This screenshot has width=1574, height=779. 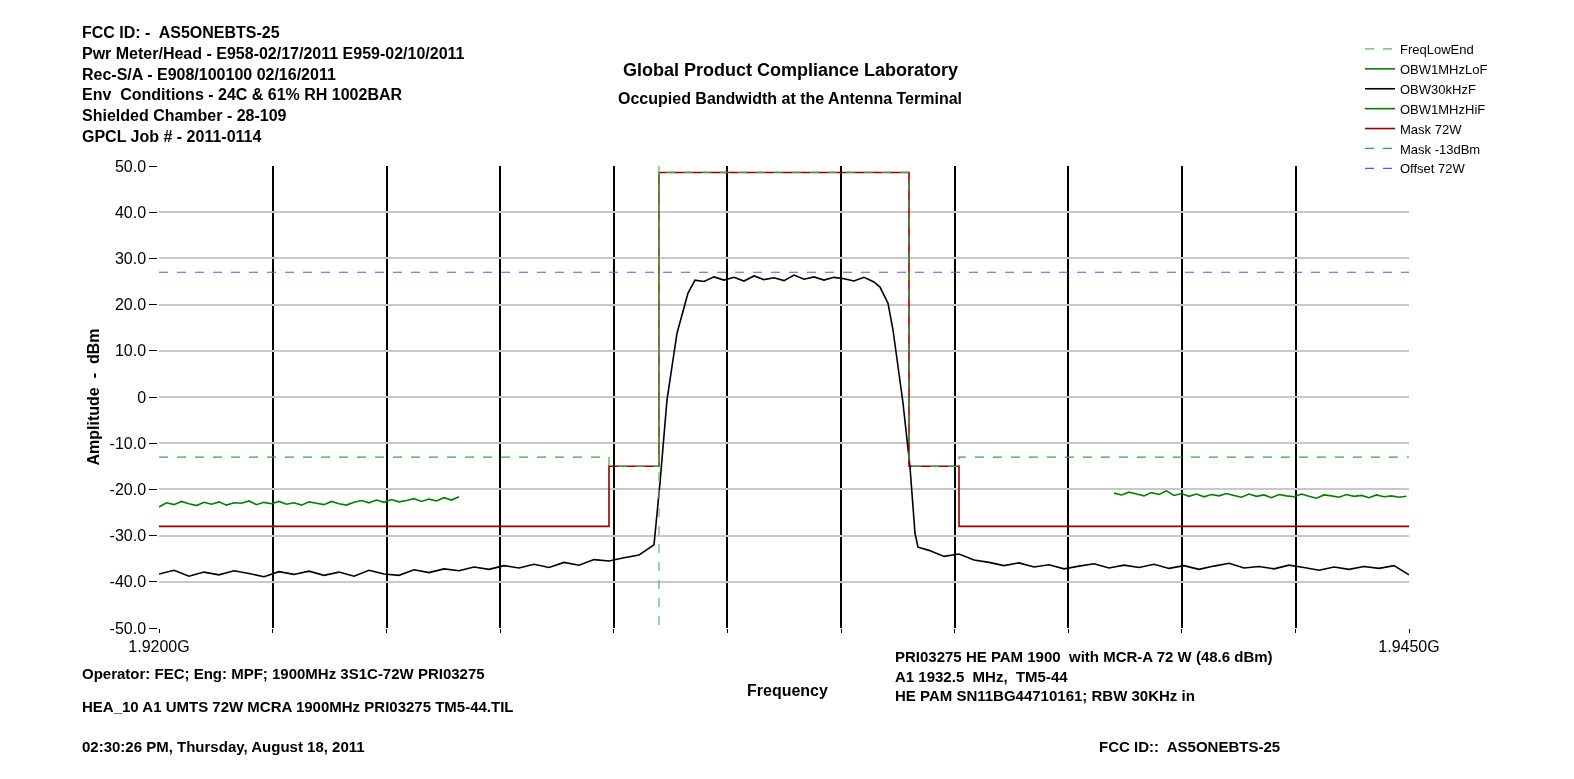 I want to click on y-tick-label: 0, so click(x=142, y=397).